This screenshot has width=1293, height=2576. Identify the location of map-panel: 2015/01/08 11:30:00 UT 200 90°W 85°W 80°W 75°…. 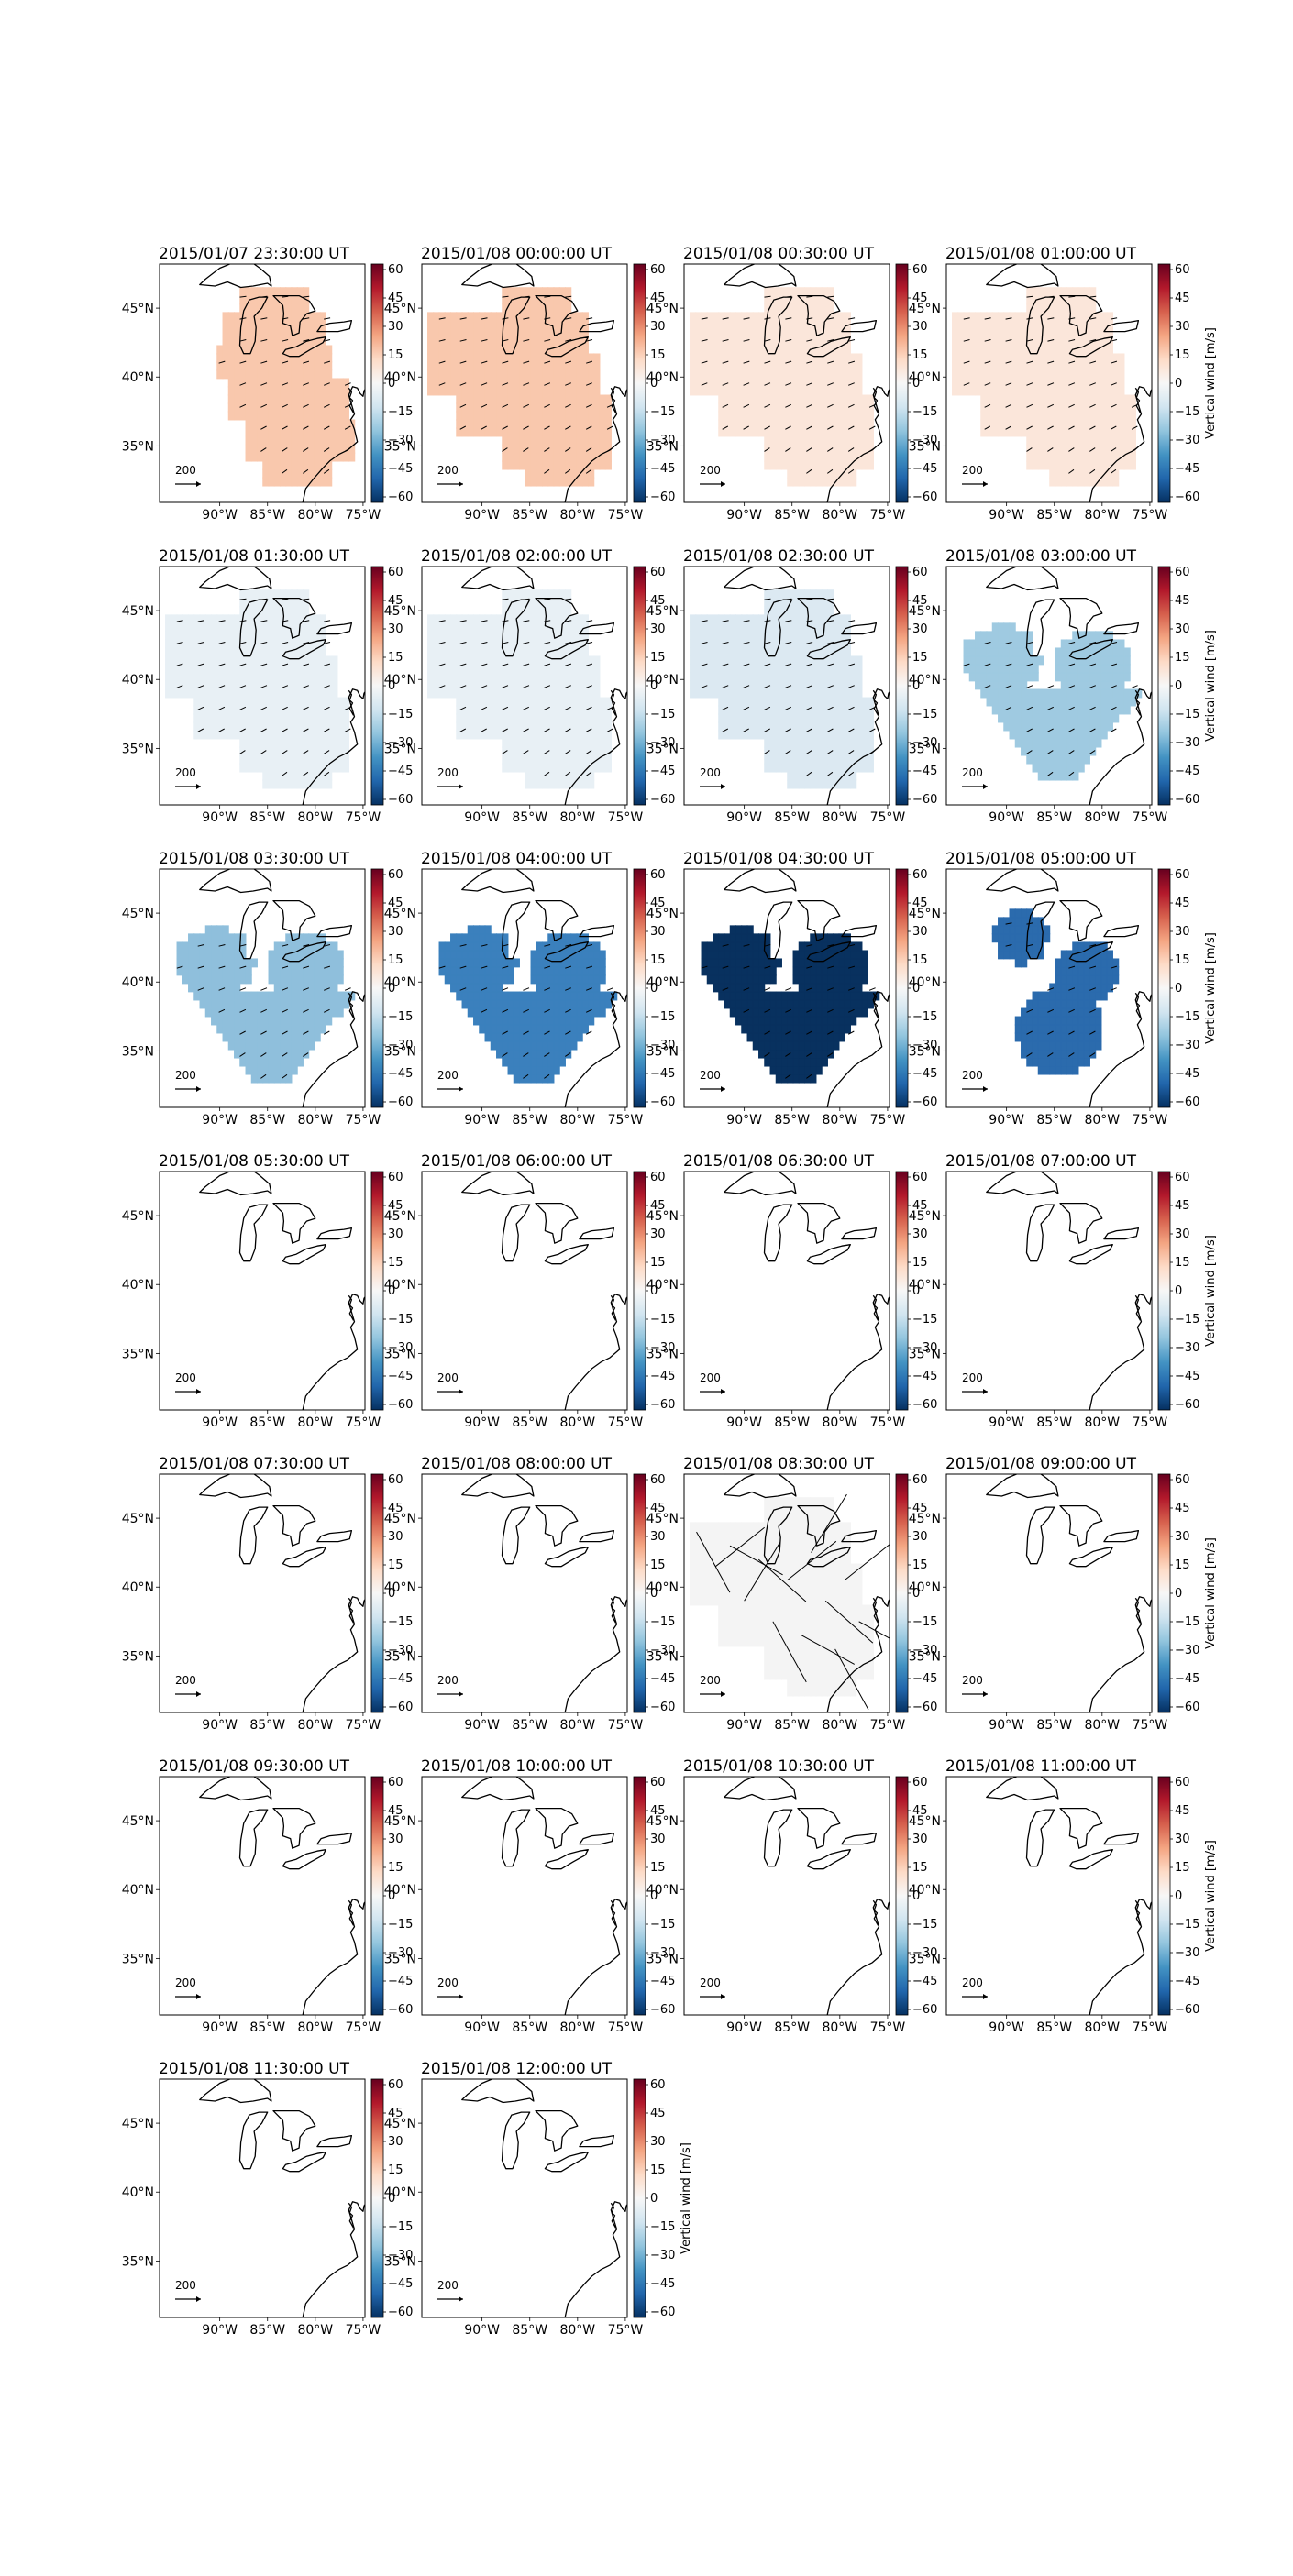
(251, 2199).